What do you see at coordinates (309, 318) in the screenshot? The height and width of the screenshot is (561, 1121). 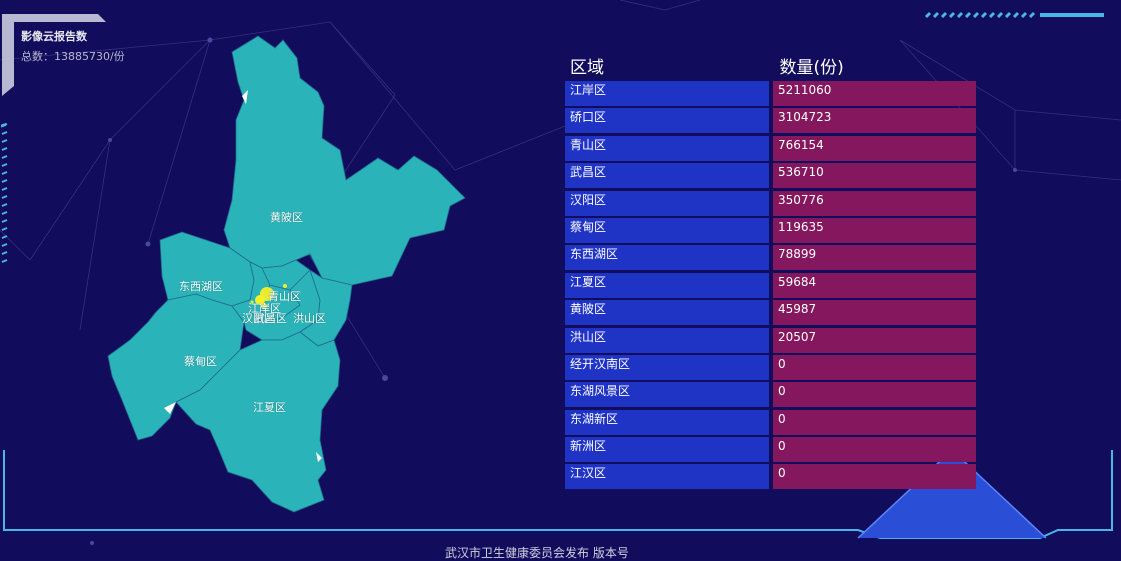 I see `map-label-hongshan: 洪山区` at bounding box center [309, 318].